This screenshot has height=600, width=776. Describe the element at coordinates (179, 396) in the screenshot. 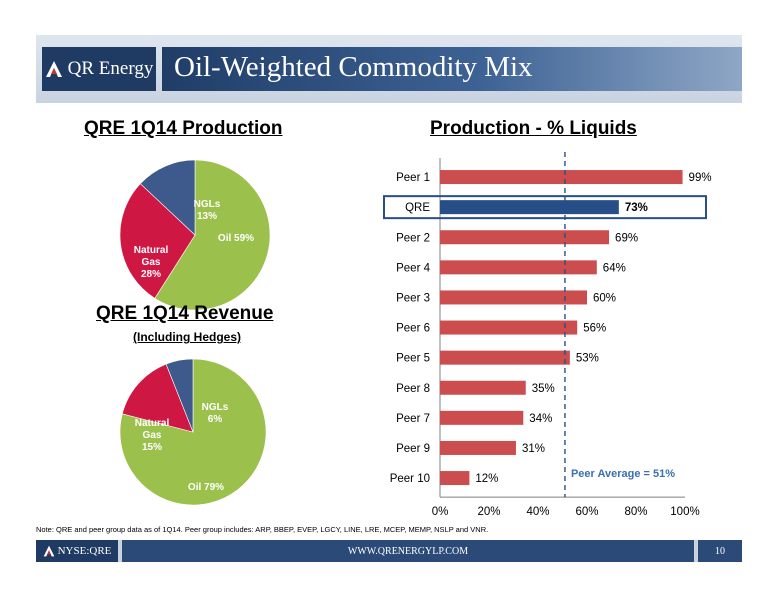

I see `revenue-pie-slice-ngls` at that location.